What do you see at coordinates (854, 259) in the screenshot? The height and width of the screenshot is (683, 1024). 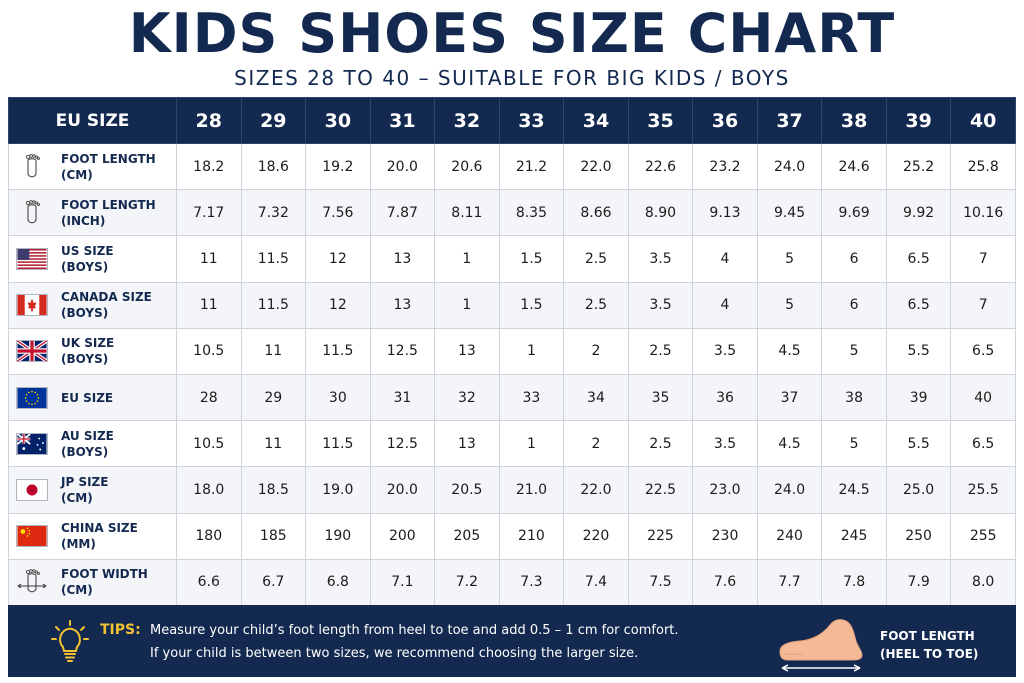 I see `table-cell: 6` at bounding box center [854, 259].